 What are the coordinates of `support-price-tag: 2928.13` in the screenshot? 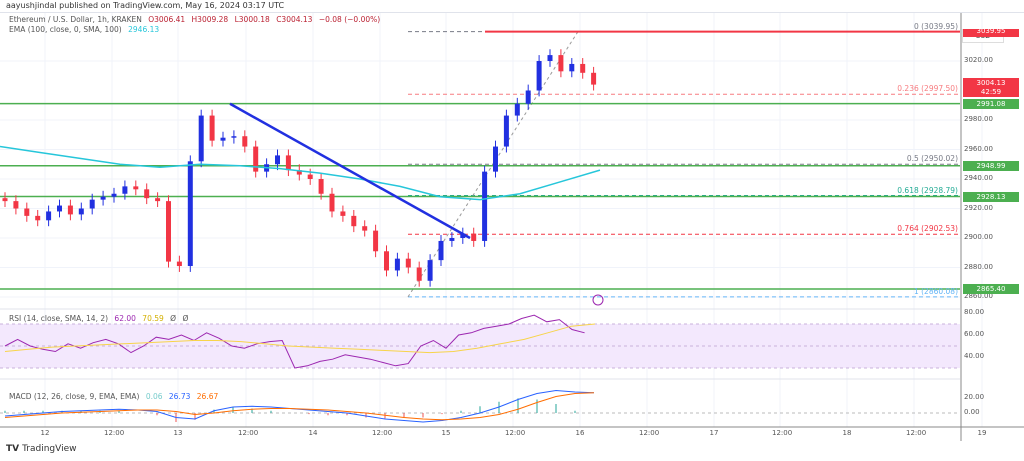 It's located at (991, 196).